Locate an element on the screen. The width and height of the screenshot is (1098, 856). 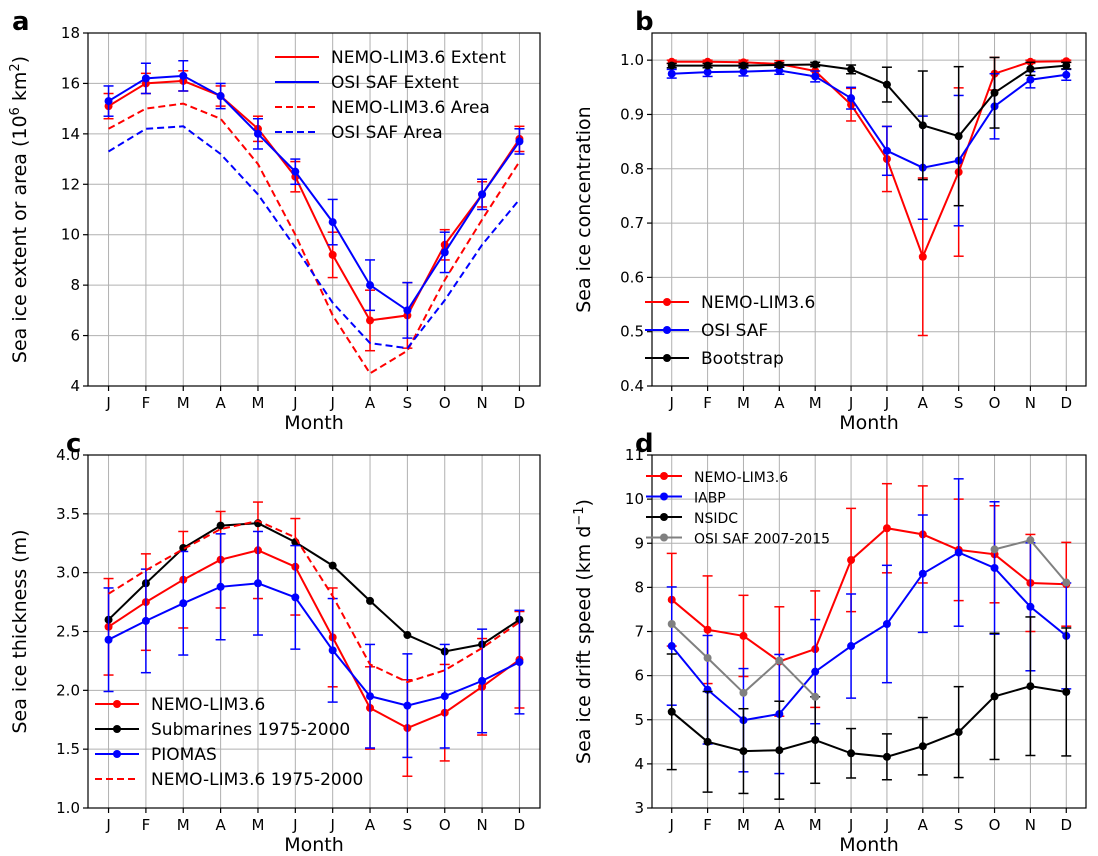
series-submarines-1975-2000 is located at coordinates (314, 587).